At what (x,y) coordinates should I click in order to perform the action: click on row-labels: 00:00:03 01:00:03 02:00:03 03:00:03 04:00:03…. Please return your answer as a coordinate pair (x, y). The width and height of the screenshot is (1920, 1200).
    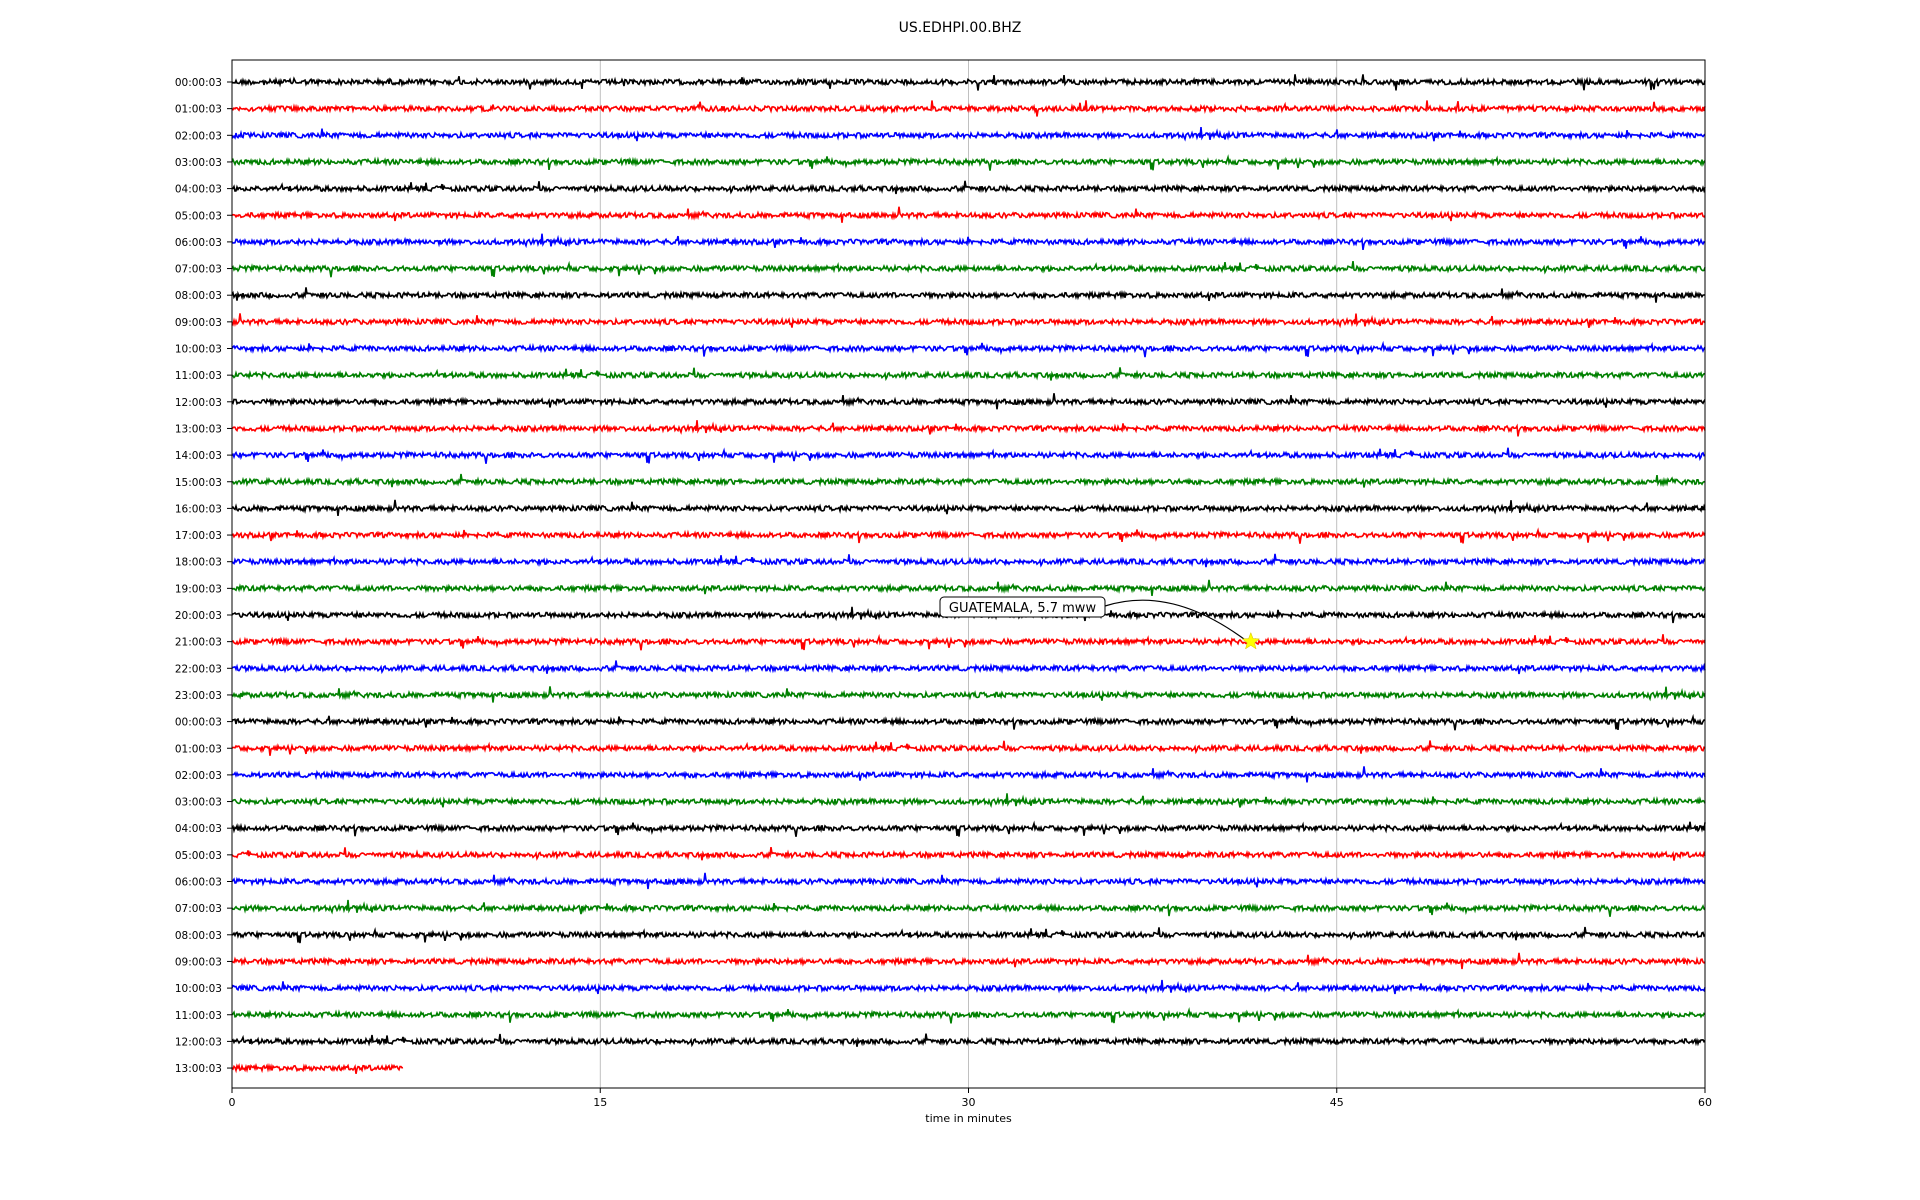
    Looking at the image, I should click on (203, 576).